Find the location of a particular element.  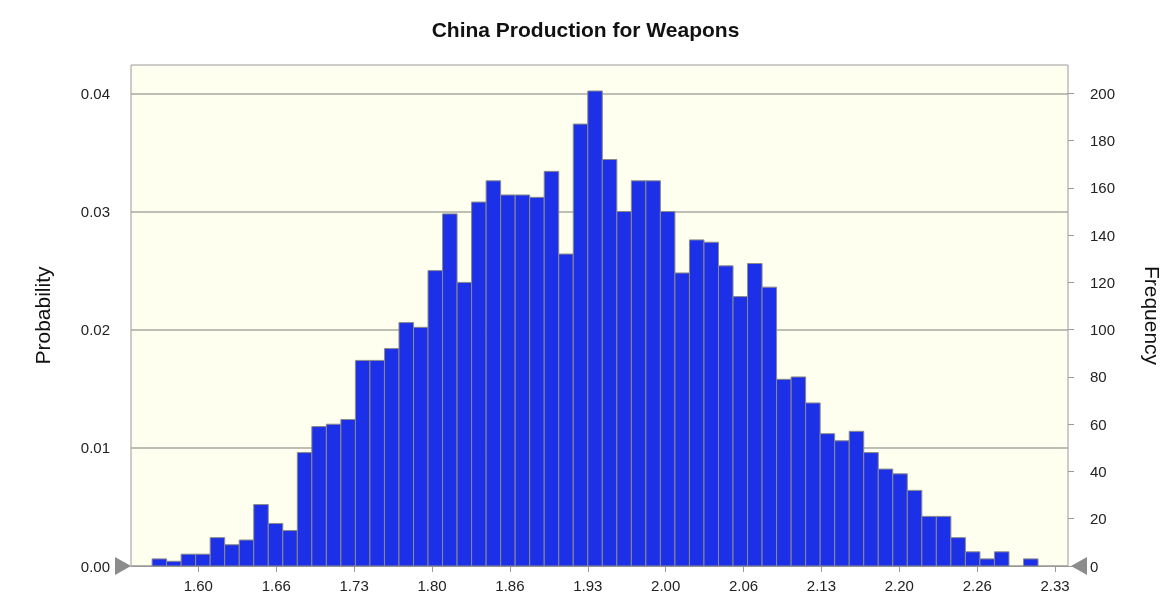

x-tick-label: 1.73 is located at coordinates (354, 585).